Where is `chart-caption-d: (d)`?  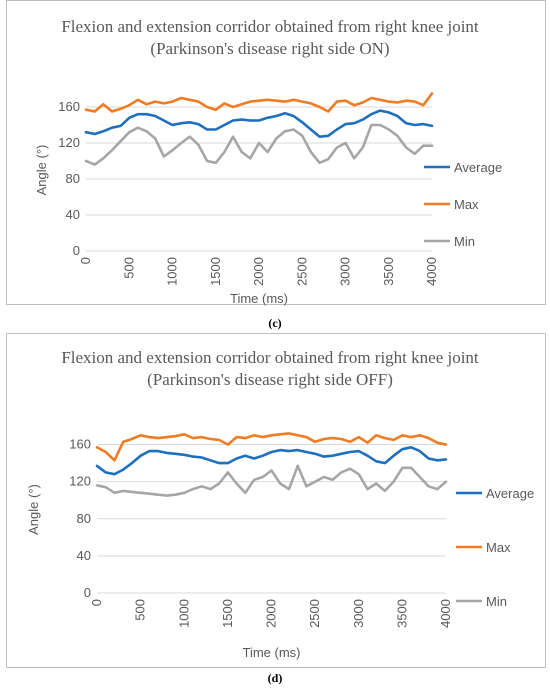
chart-caption-d: (d) is located at coordinates (275, 678).